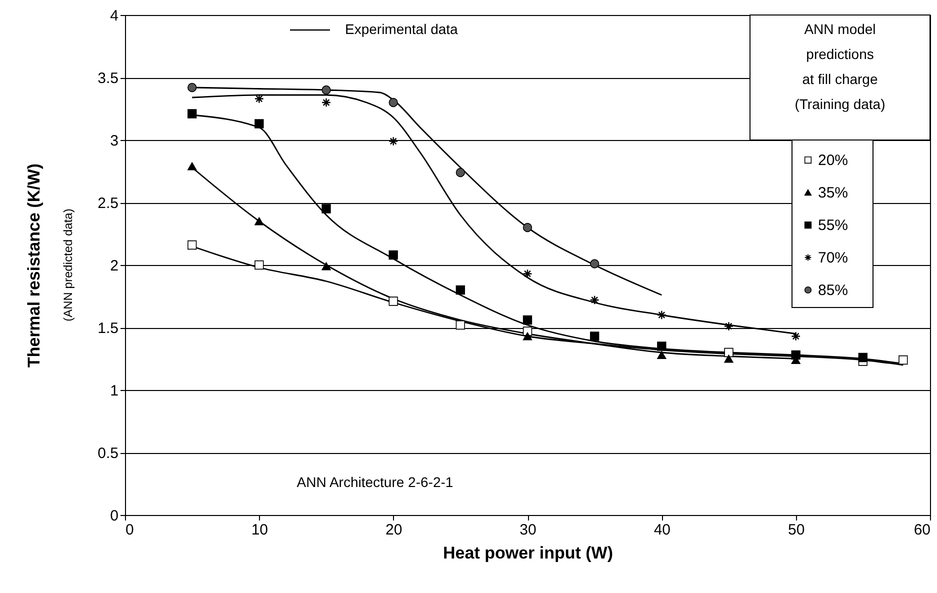 The height and width of the screenshot is (593, 937). I want to click on x-tick-label: 60, so click(922, 530).